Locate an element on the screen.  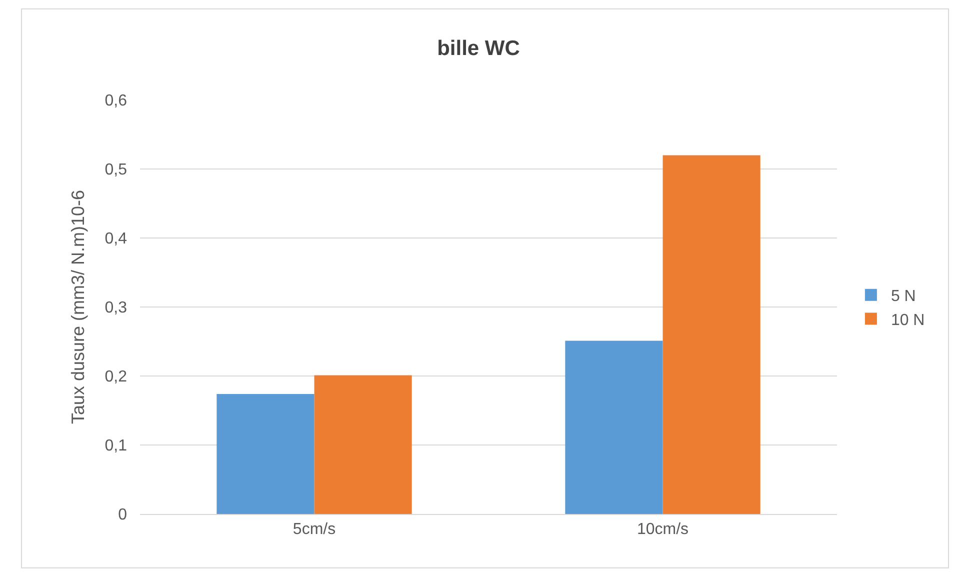
y-axis-title: Taux dusure (mm3/ N.m)10-6 is located at coordinates (78, 307).